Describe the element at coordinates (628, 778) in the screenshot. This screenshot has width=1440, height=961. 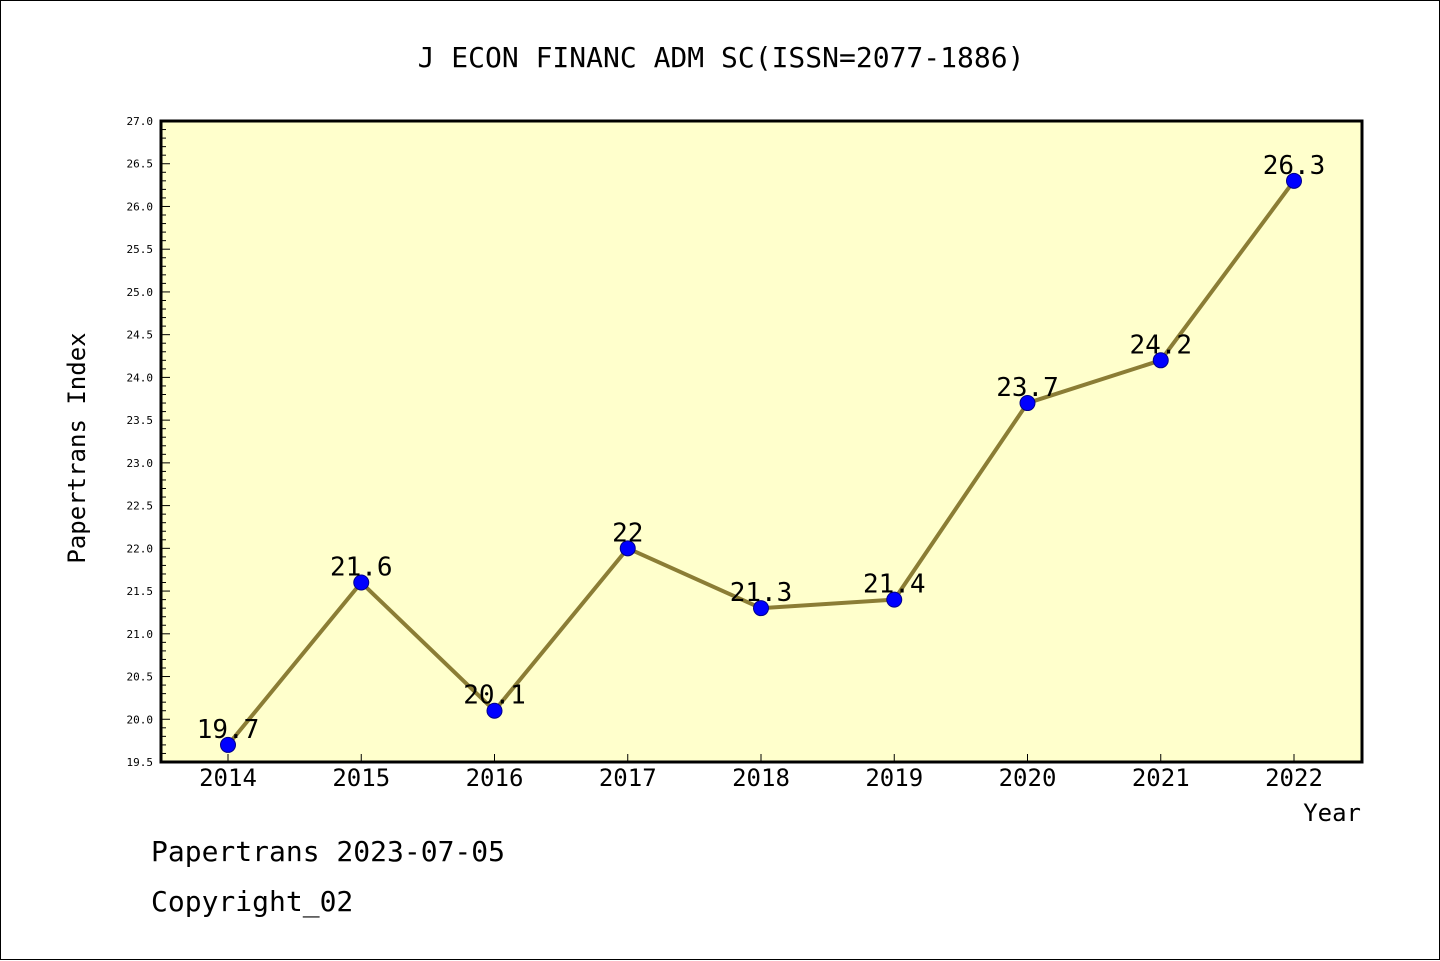
I see `x-tick-label: 2017` at that location.